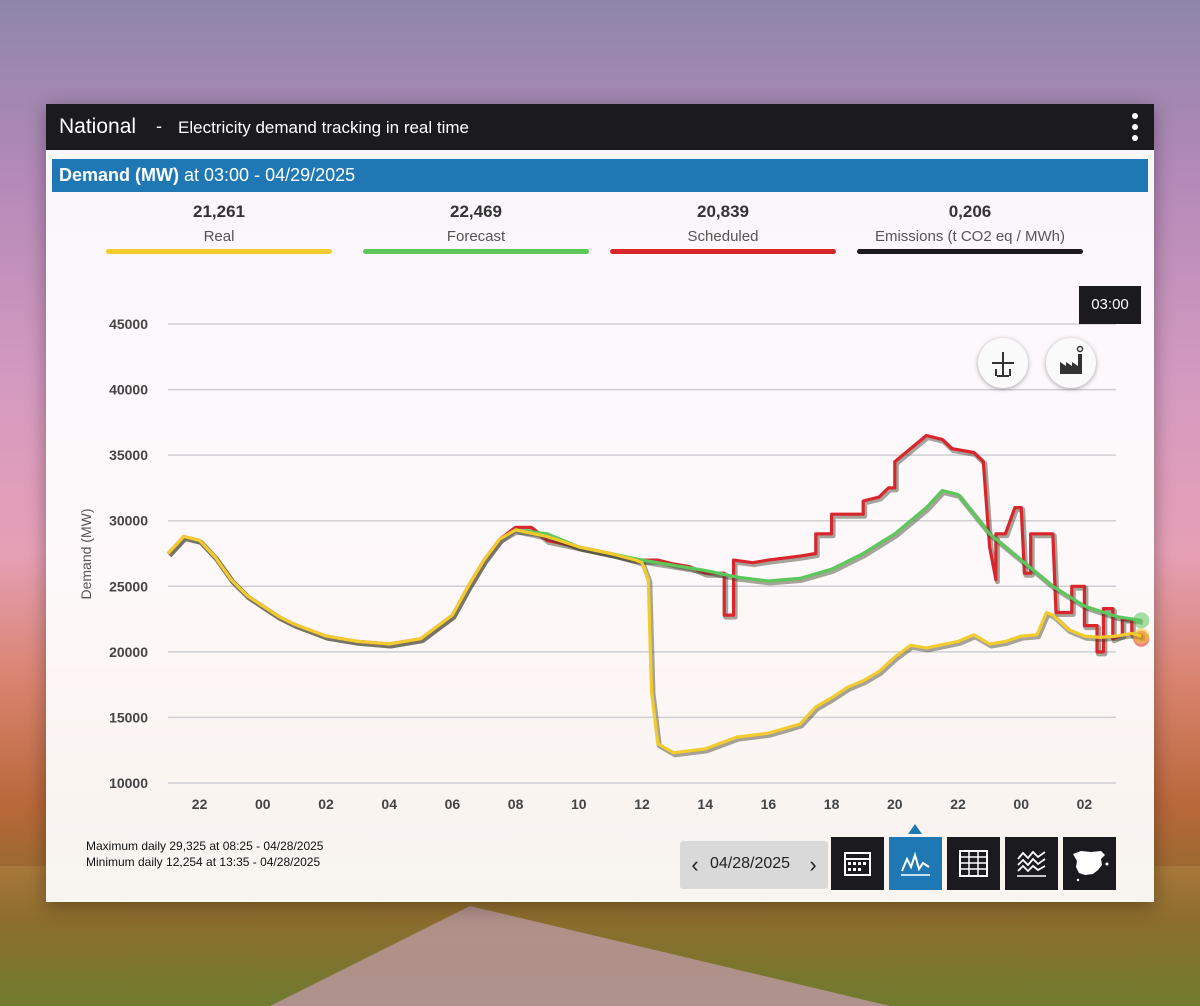 Image resolution: width=1200 pixels, height=1006 pixels. Describe the element at coordinates (1135, 127) in the screenshot. I see `more-options-icon` at that location.